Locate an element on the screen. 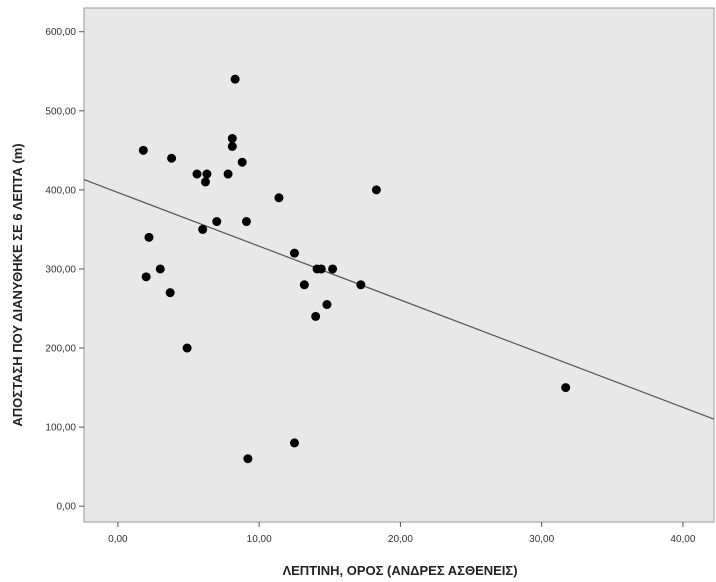  y-tick-label: 0,00 is located at coordinates (67, 507).